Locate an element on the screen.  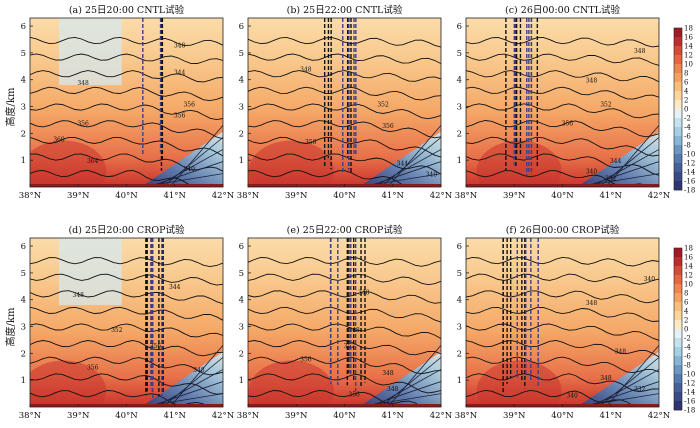
y-tick-label: 3 is located at coordinates (23, 328).